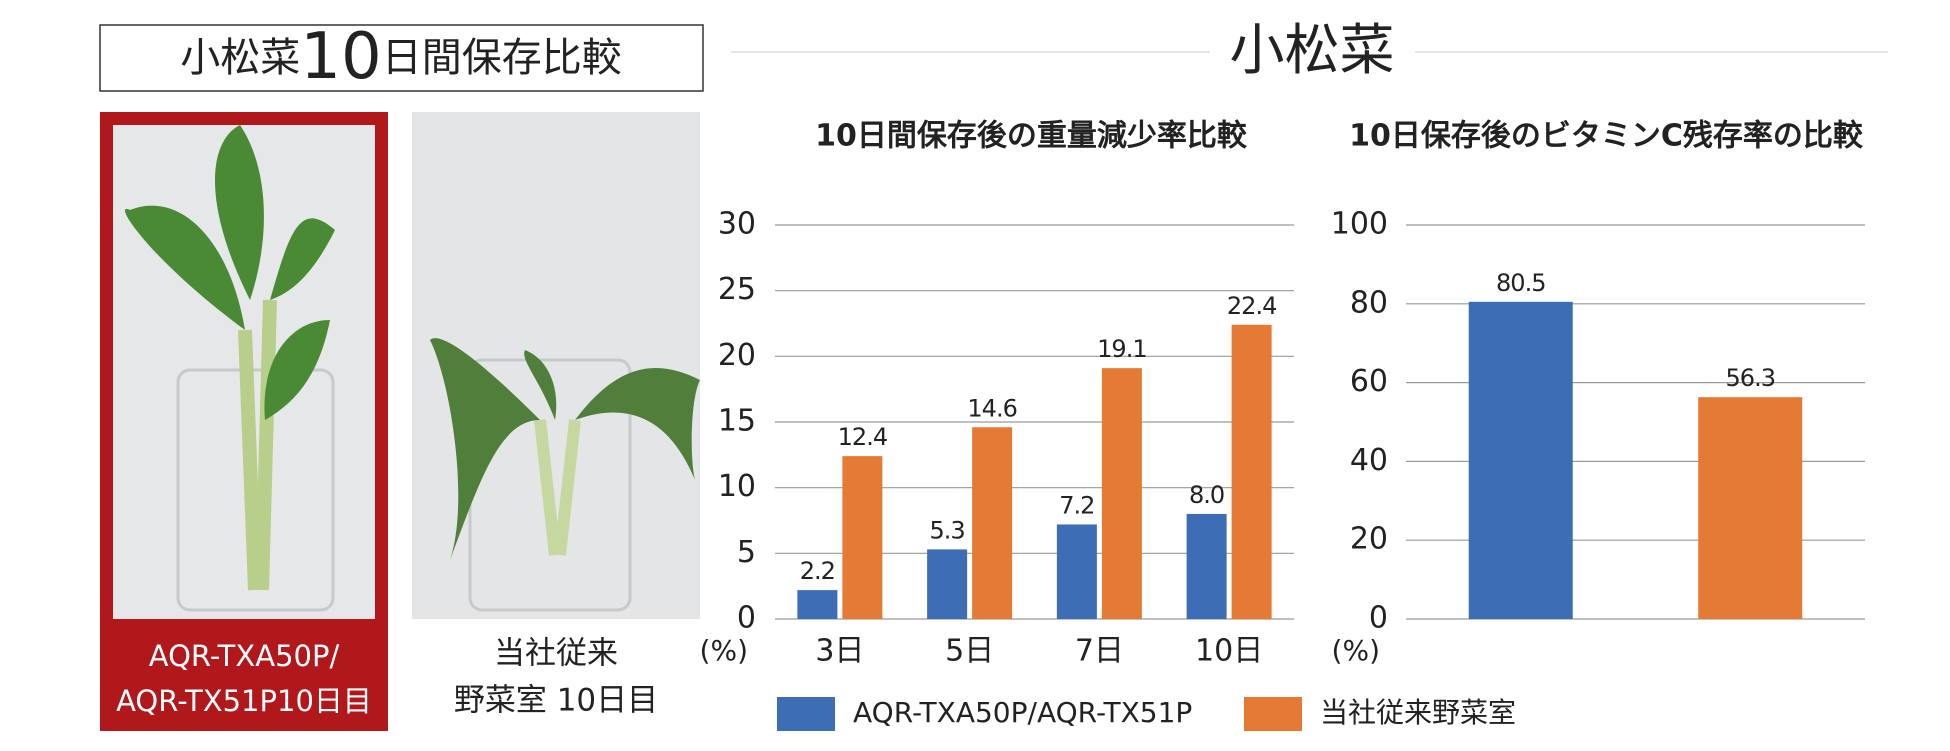 The height and width of the screenshot is (751, 1950). I want to click on title: 小松菜10日間保存比較, so click(400, 57).